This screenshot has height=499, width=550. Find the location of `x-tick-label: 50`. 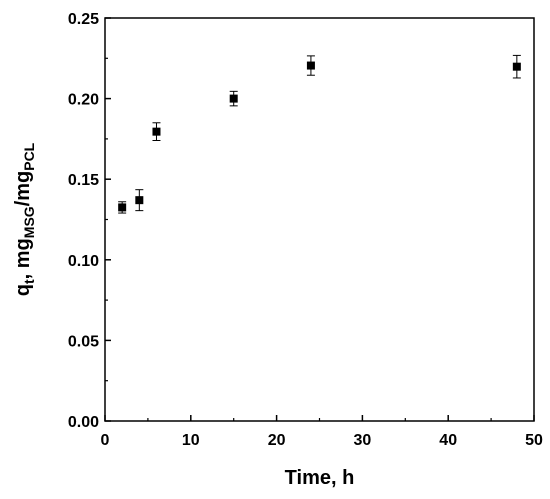

x-tick-label: 50 is located at coordinates (534, 440).